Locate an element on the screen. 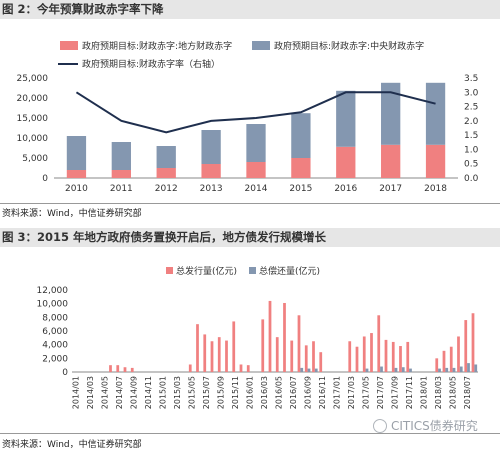 This screenshot has width=500, height=452. x-tick-label: 2018/03 is located at coordinates (438, 392).